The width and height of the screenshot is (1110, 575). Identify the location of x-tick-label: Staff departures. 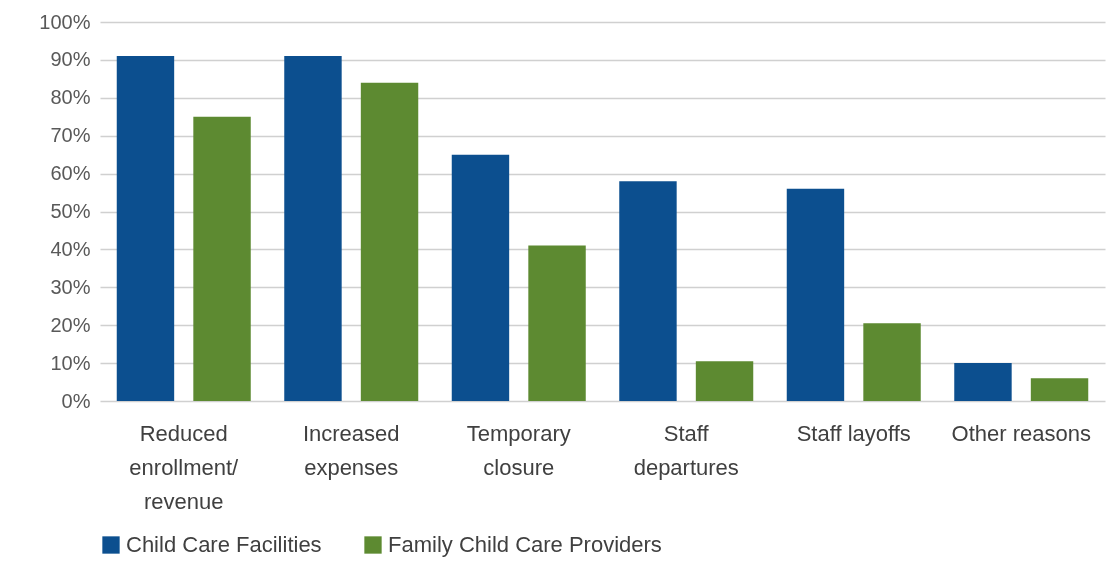
(686, 450).